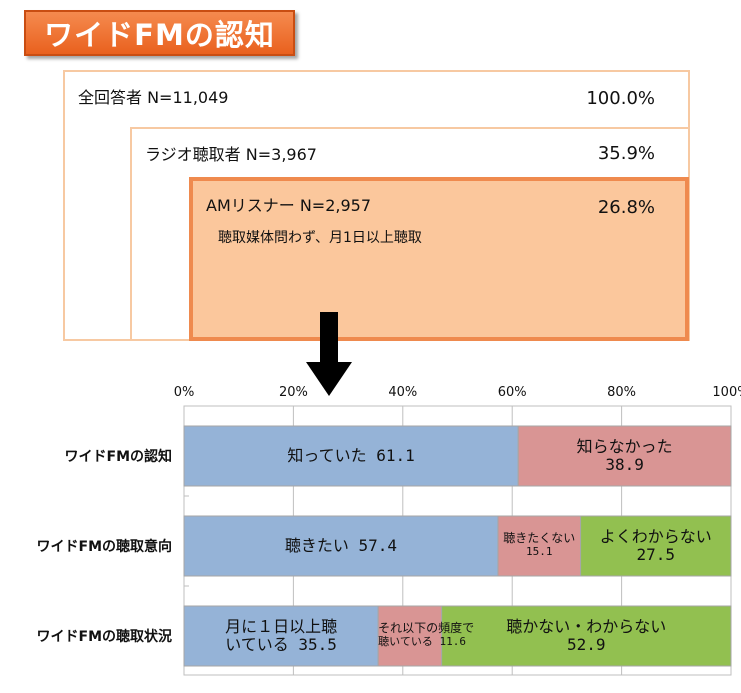 The width and height of the screenshot is (741, 693). What do you see at coordinates (626, 153) in the screenshot?
I see `population-radio-pct: 35.9%` at bounding box center [626, 153].